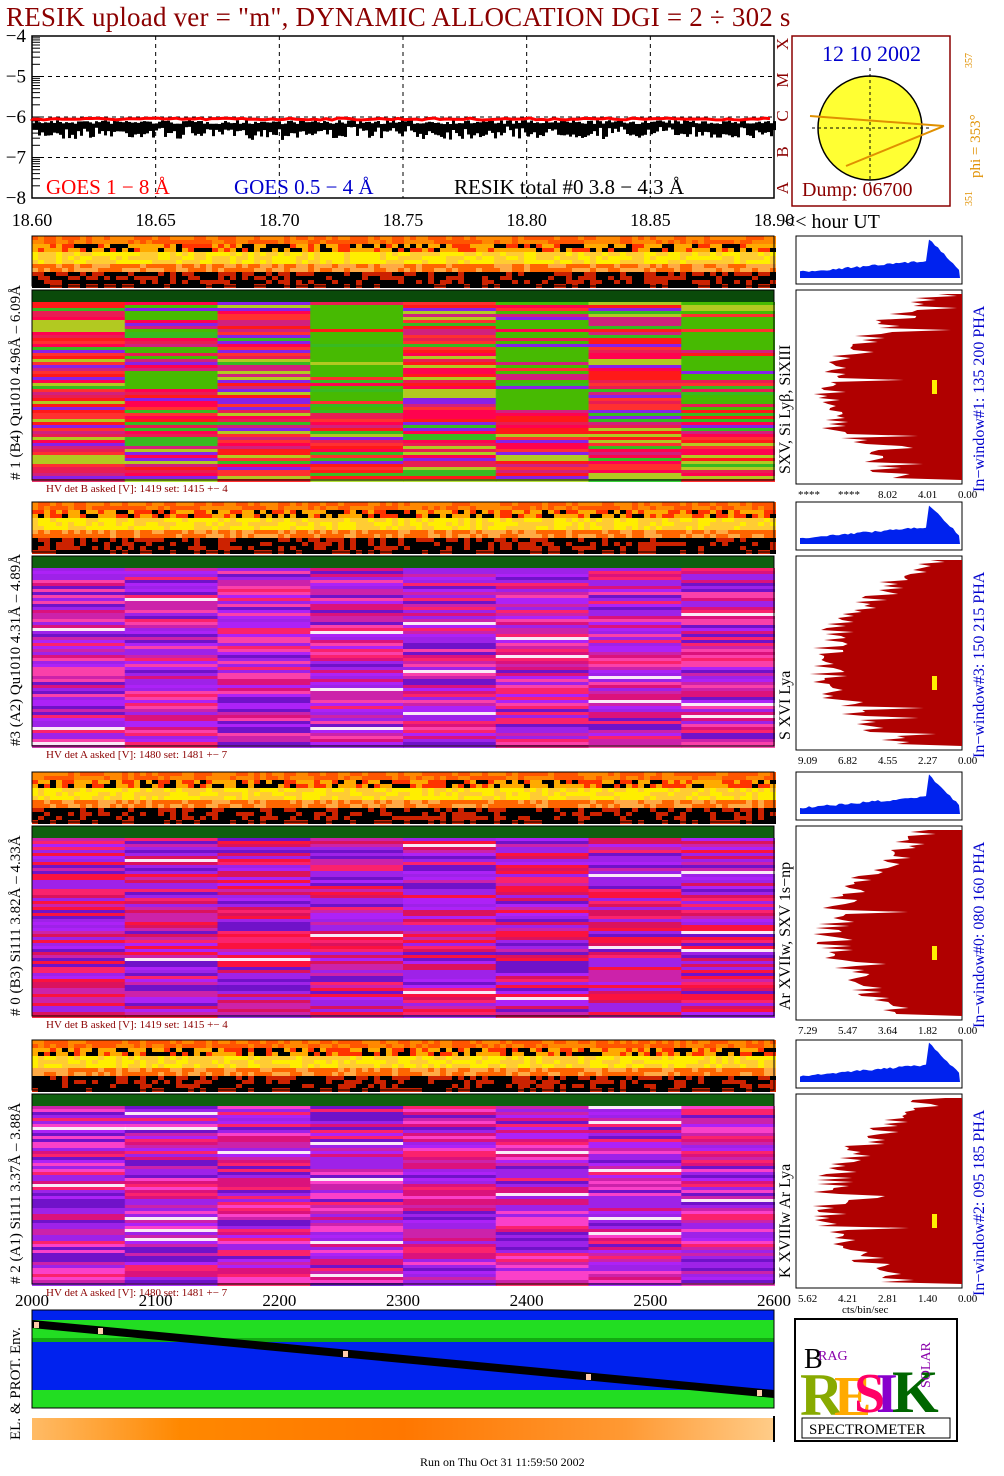 This screenshot has height=1476, width=1004. What do you see at coordinates (871, 53) in the screenshot?
I see `sun-date: 12 10 2002` at bounding box center [871, 53].